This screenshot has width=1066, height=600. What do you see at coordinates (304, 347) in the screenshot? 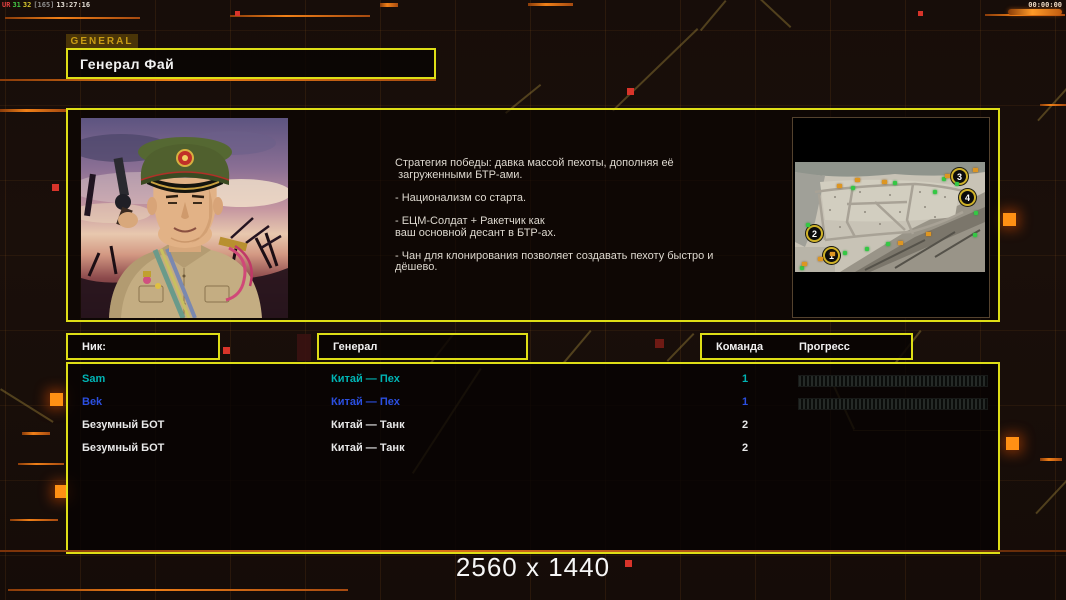
I see `decor-block-darkred` at bounding box center [304, 347].